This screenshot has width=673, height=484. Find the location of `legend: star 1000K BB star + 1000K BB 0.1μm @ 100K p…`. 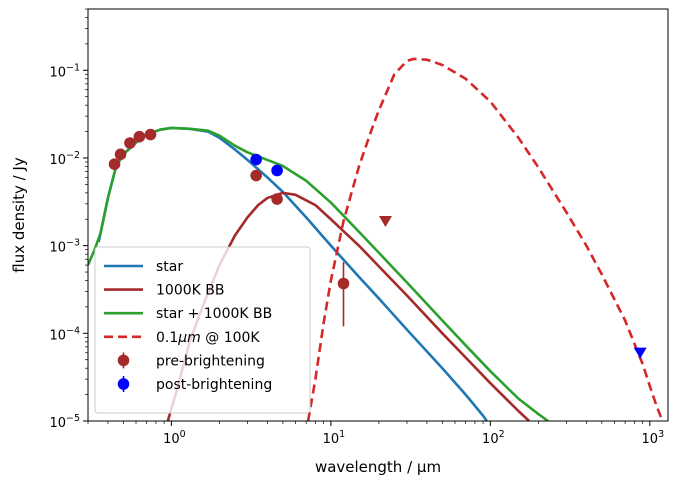

legend: star 1000K BB star + 1000K BB 0.1μm @ 100K p… is located at coordinates (202, 330).